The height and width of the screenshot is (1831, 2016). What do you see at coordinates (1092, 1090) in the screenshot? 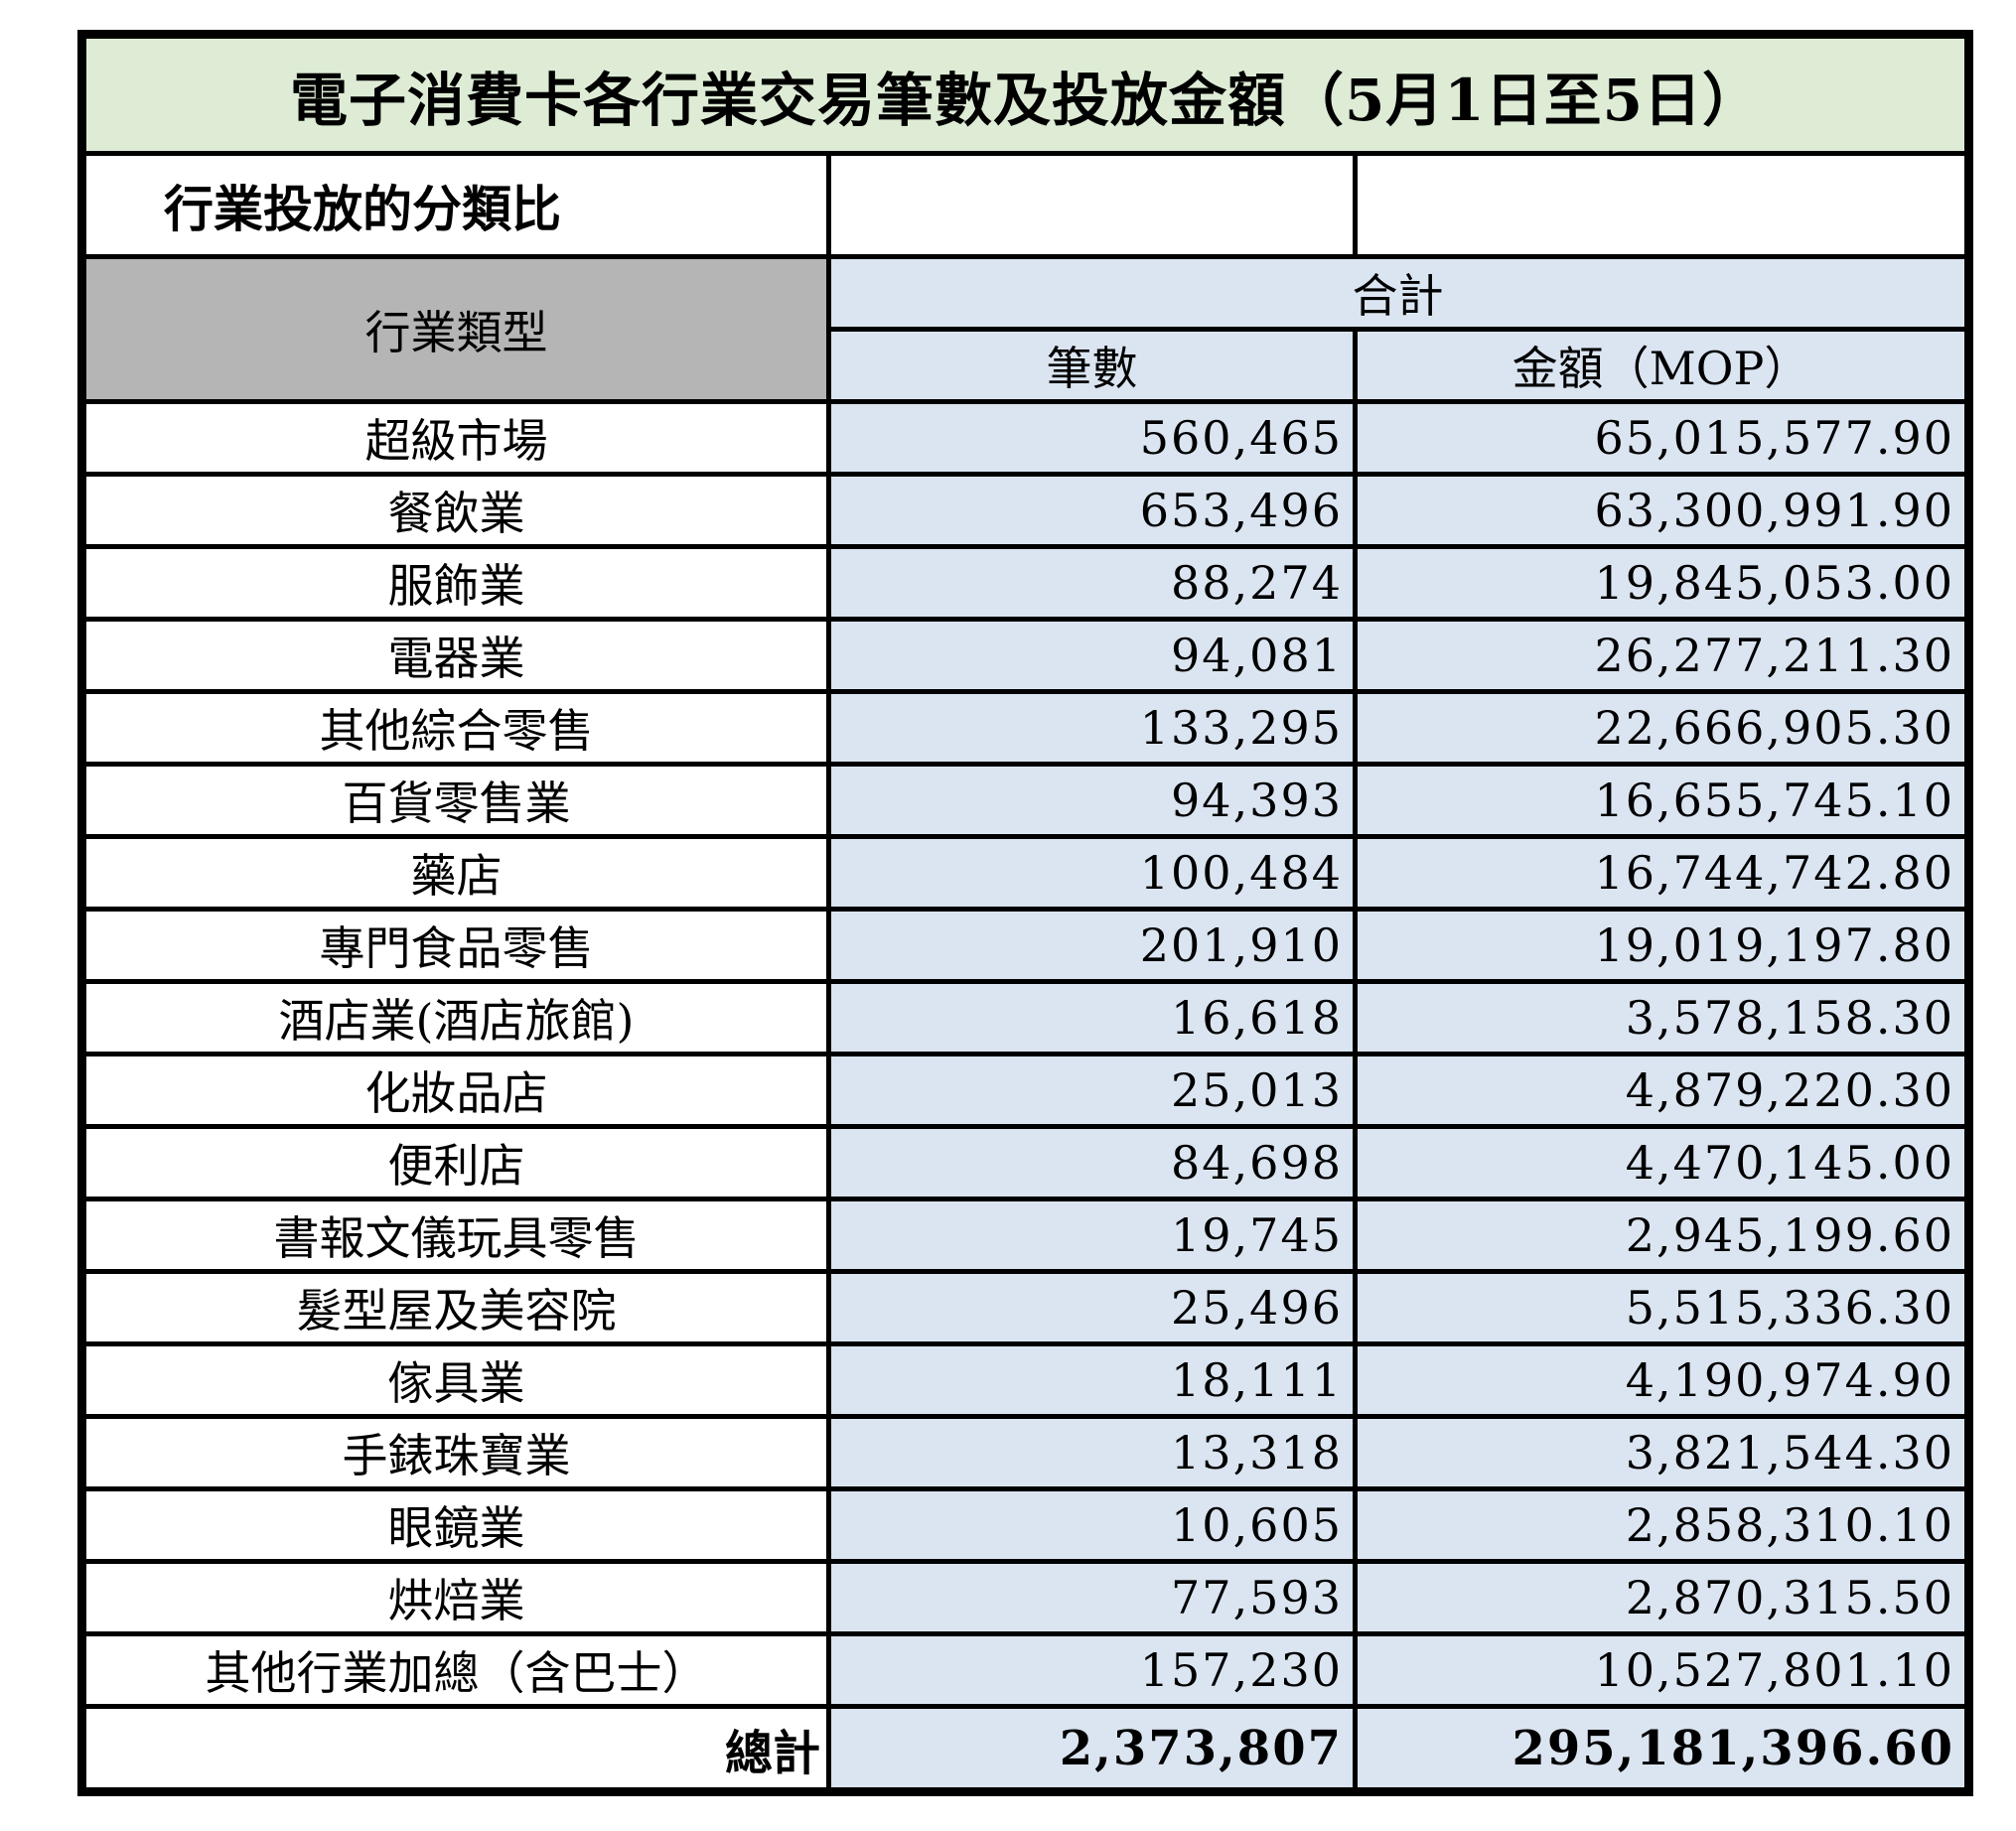
I see `count-value-cell: 25,013` at bounding box center [1092, 1090].